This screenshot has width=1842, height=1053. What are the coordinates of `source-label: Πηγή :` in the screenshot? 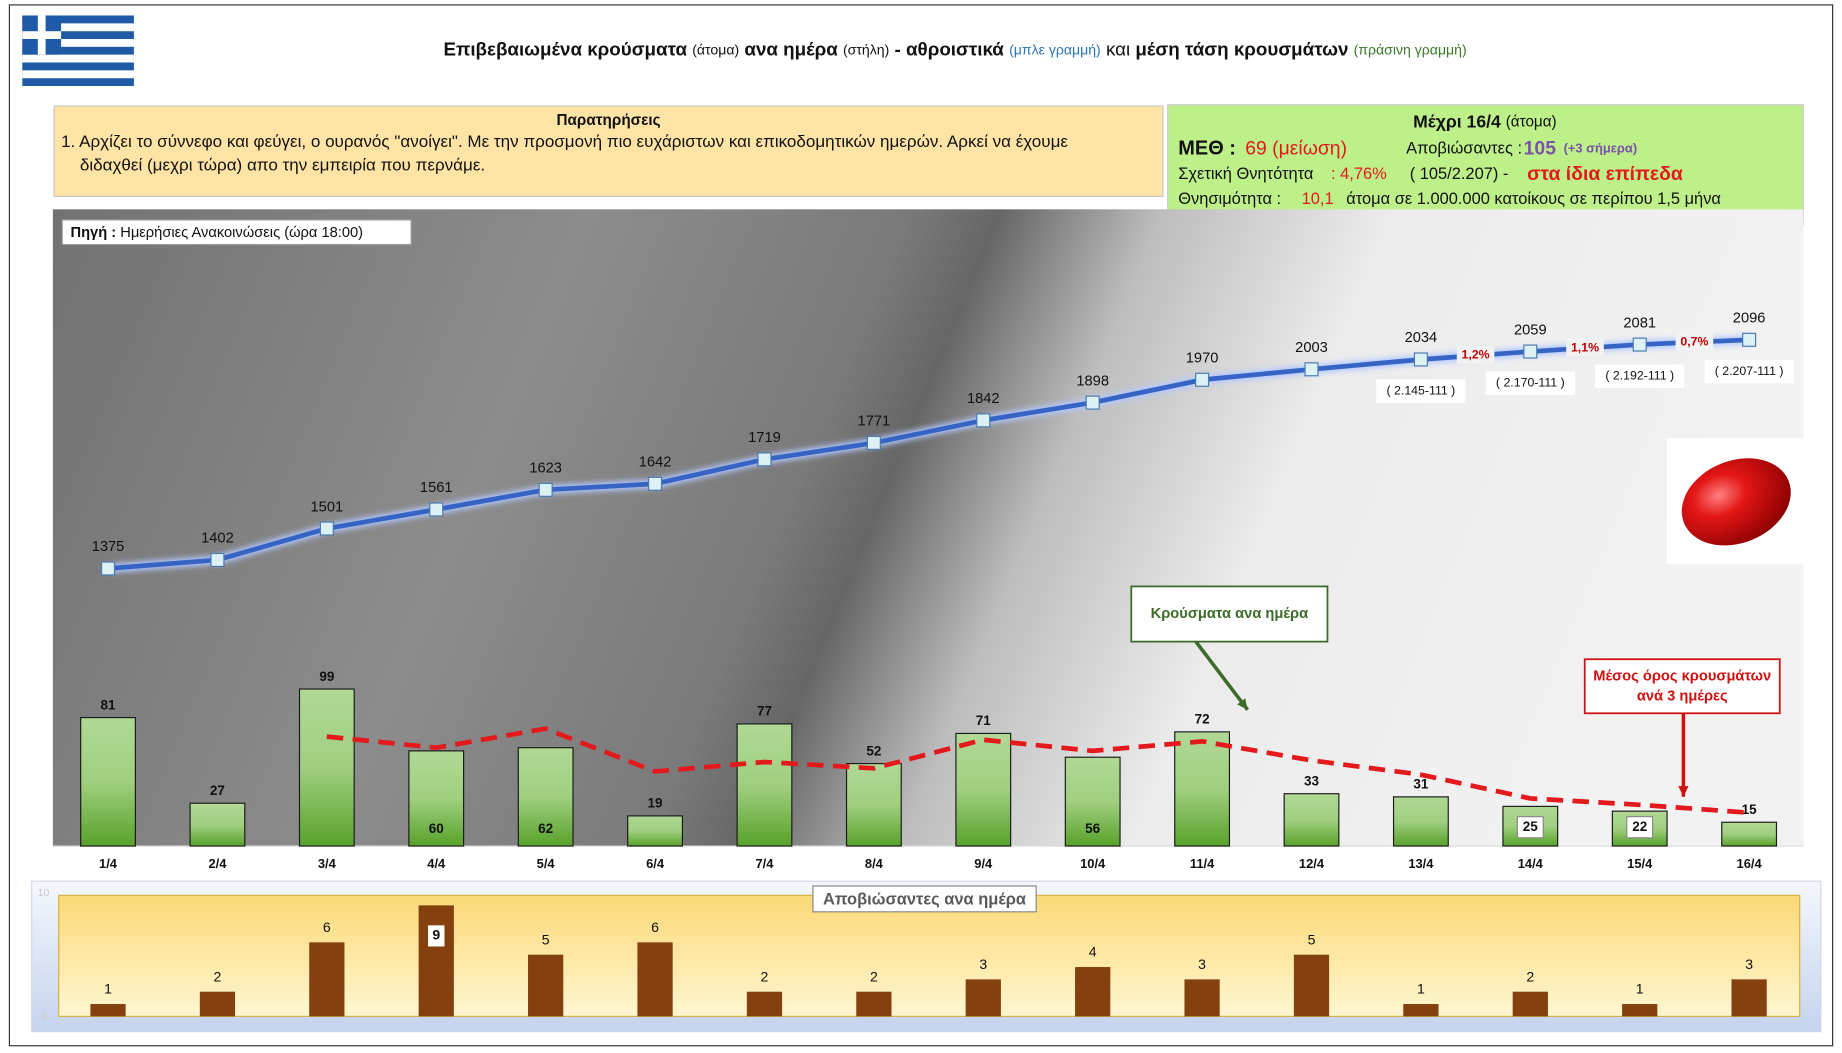 It's located at (93, 233).